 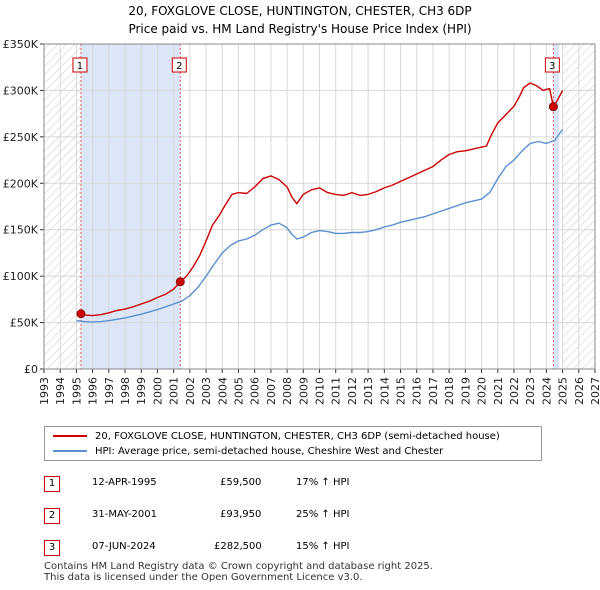 What do you see at coordinates (21, 90) in the screenshot?
I see `y-tick-label: £300K` at bounding box center [21, 90].